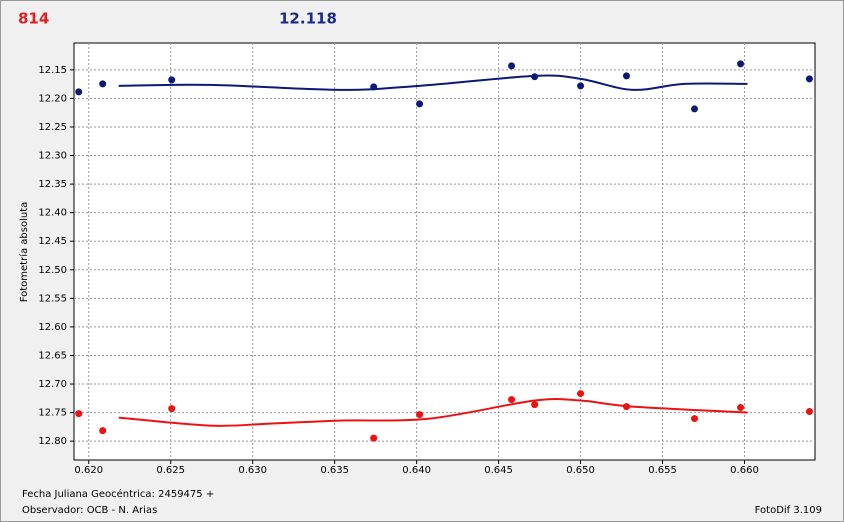  What do you see at coordinates (334, 470) in the screenshot?
I see `x-tick-label: 0.635` at bounding box center [334, 470].